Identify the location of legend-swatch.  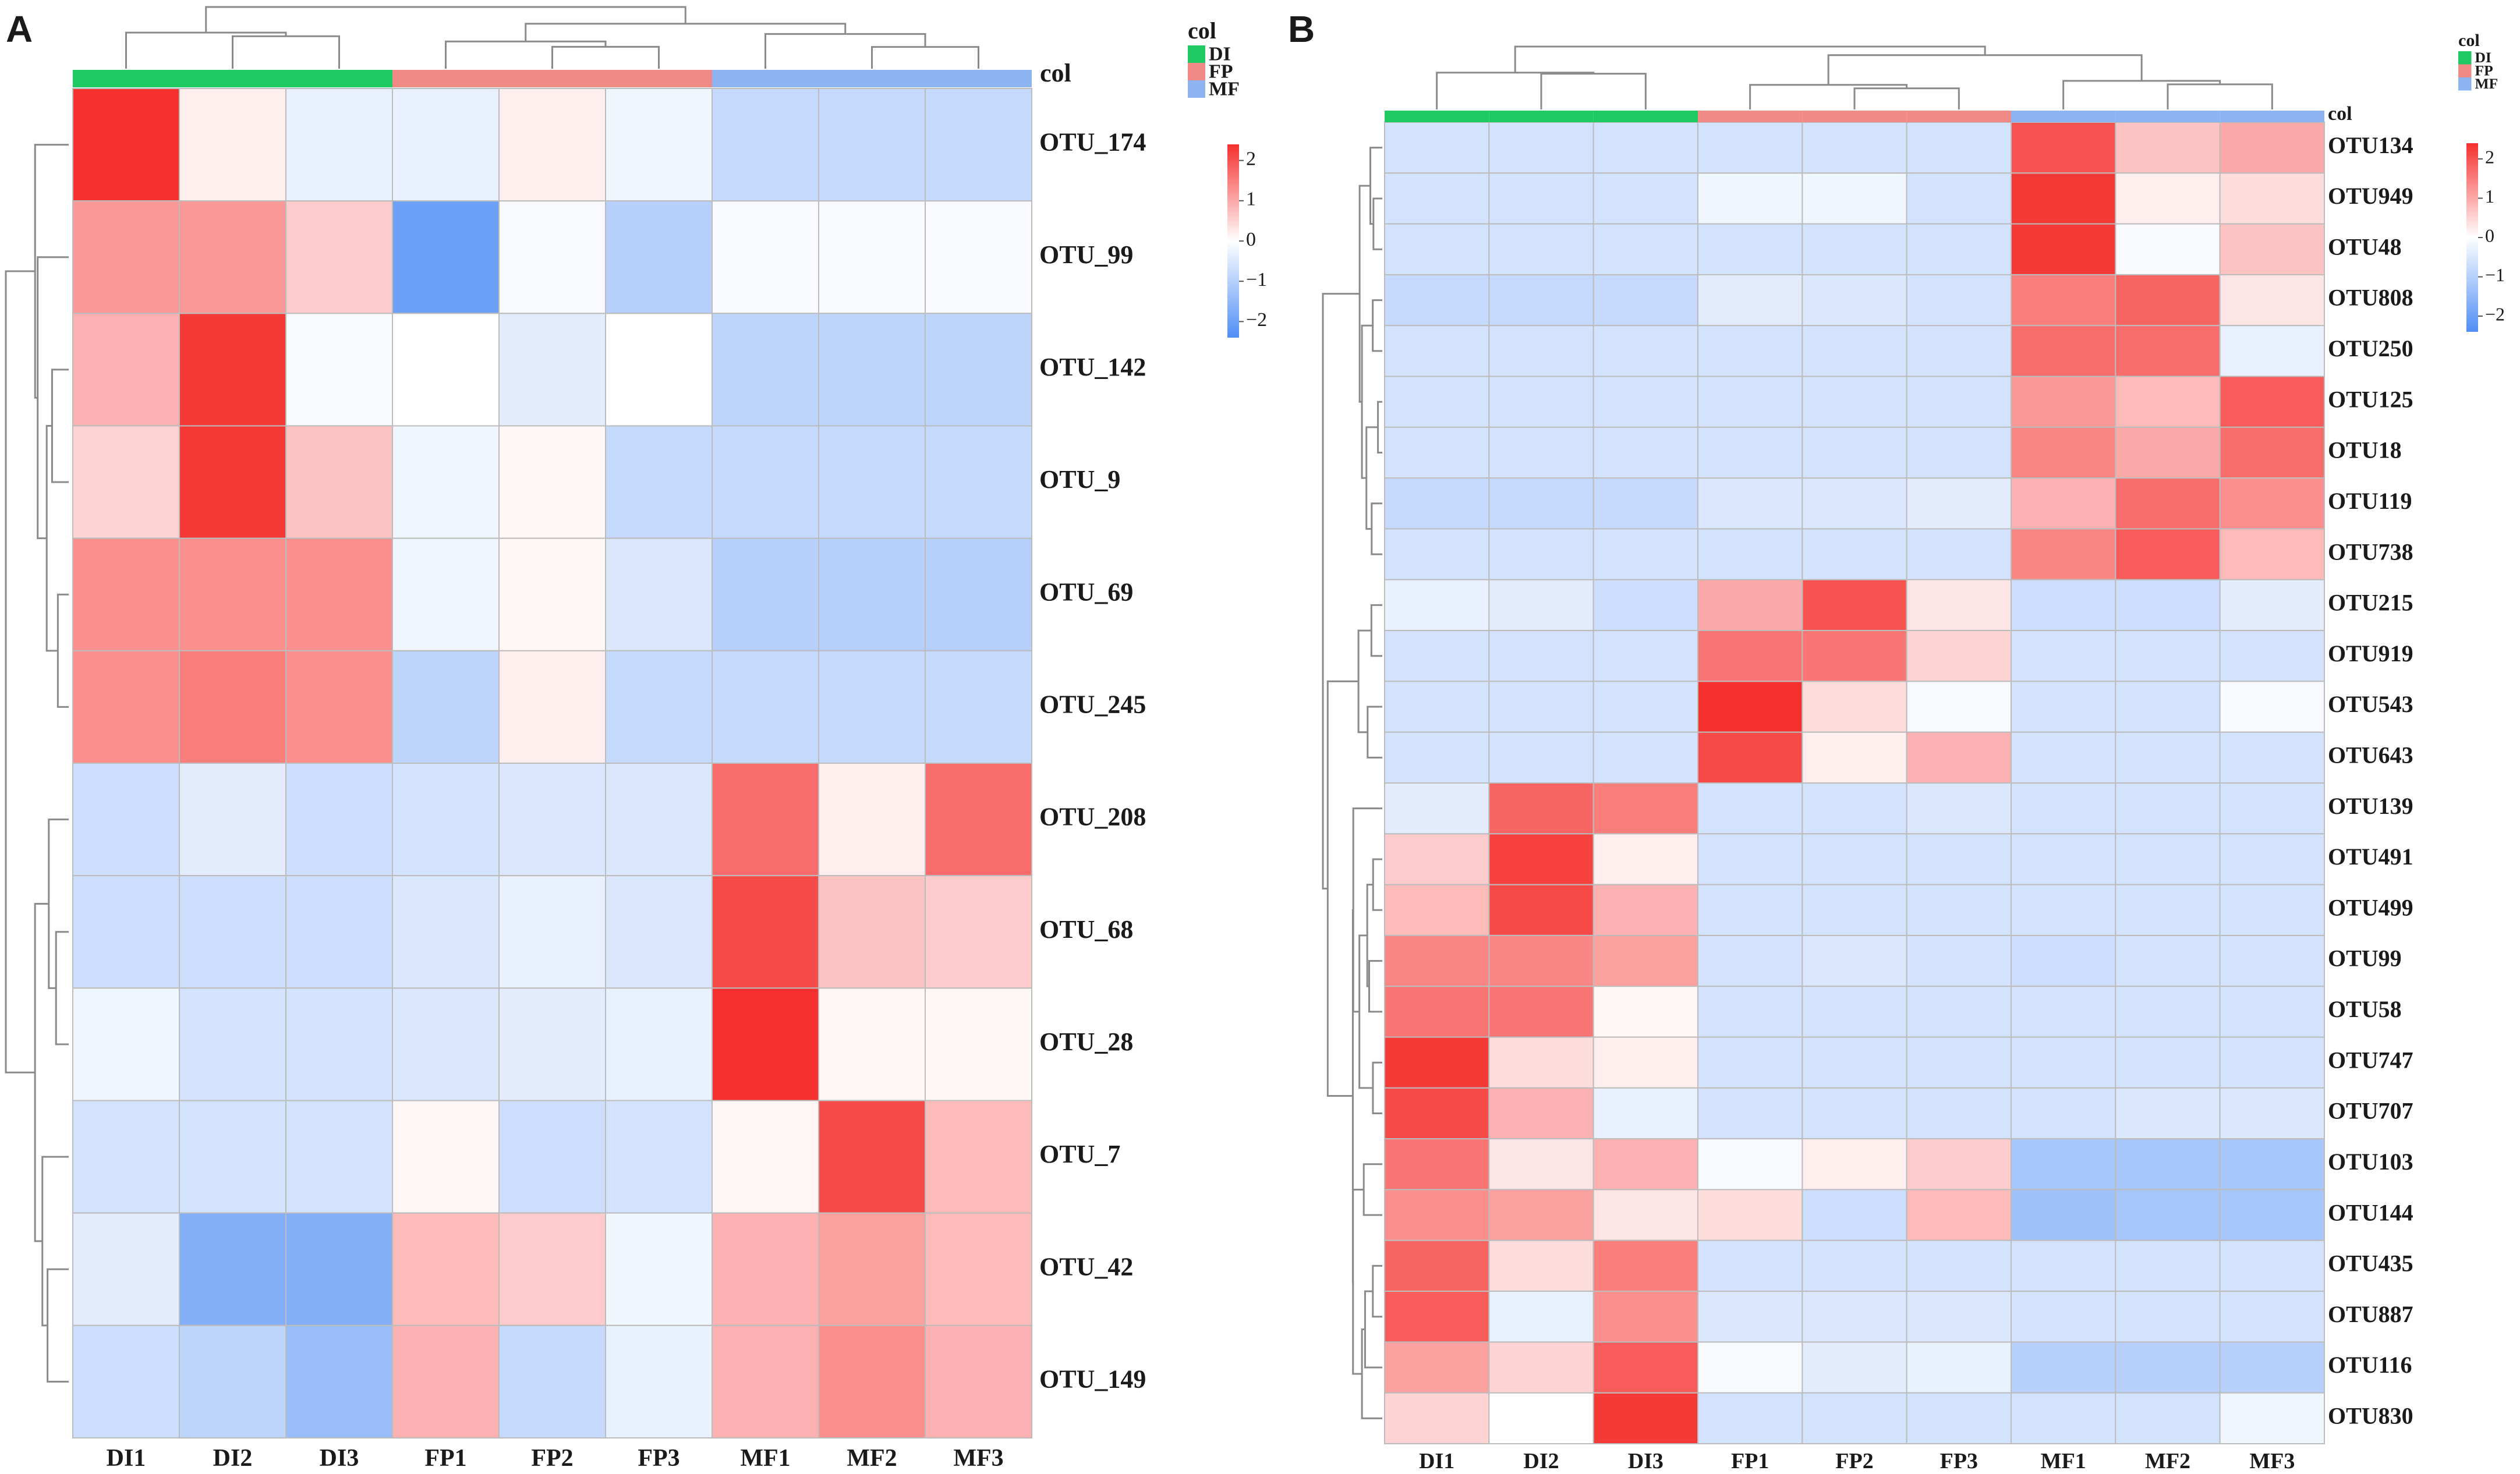
(2465, 70).